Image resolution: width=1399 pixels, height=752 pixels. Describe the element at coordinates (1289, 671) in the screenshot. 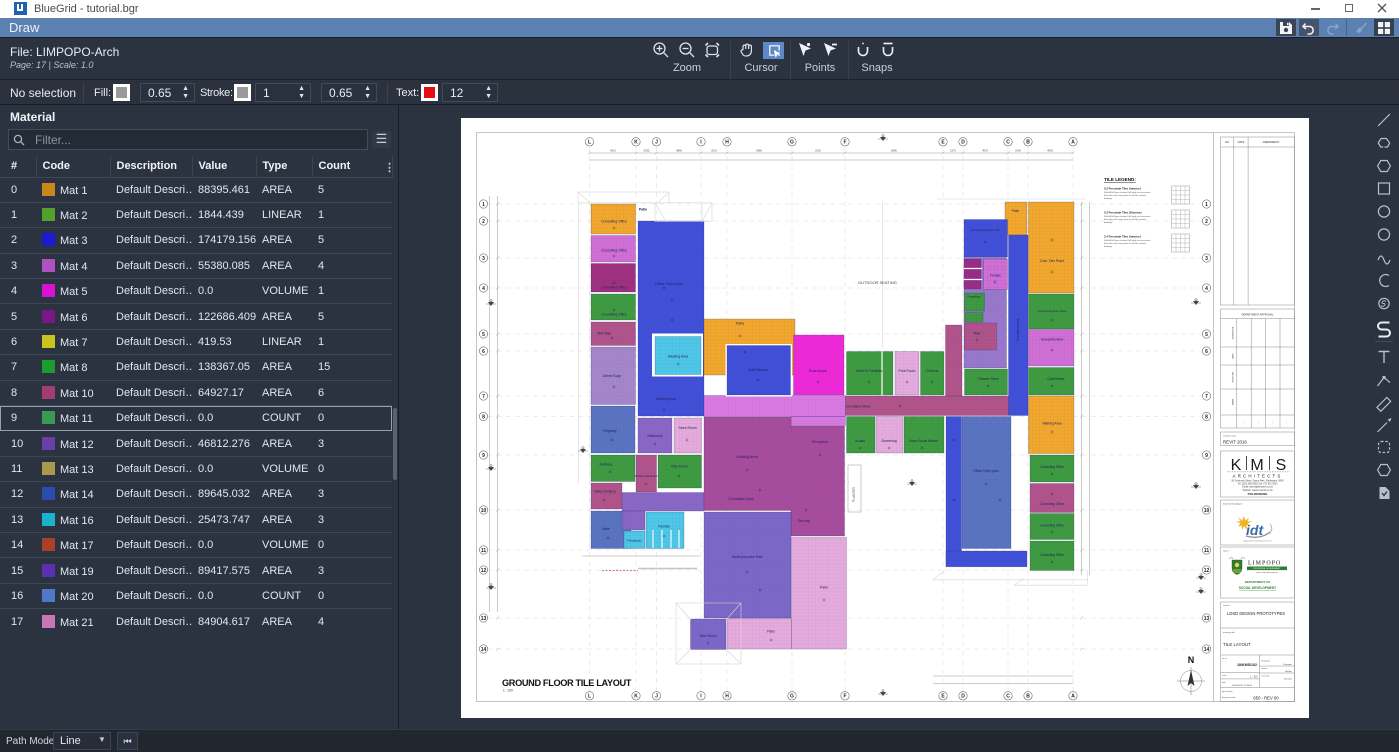

I see `svg-text: Author` at that location.